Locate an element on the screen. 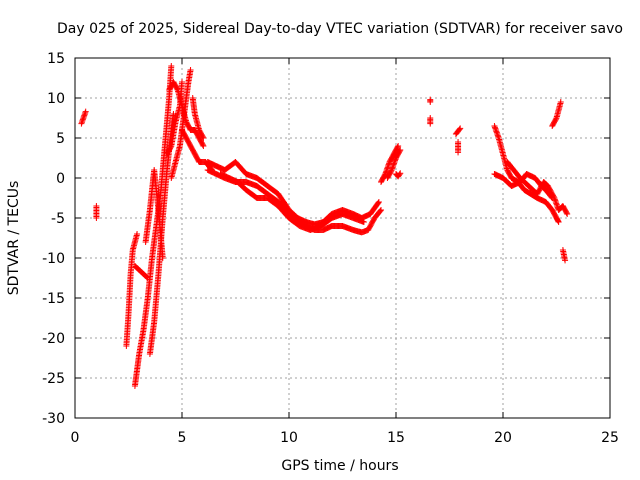 Image resolution: width=640 pixels, height=480 pixels. y-tick-label: -20 is located at coordinates (53, 339).